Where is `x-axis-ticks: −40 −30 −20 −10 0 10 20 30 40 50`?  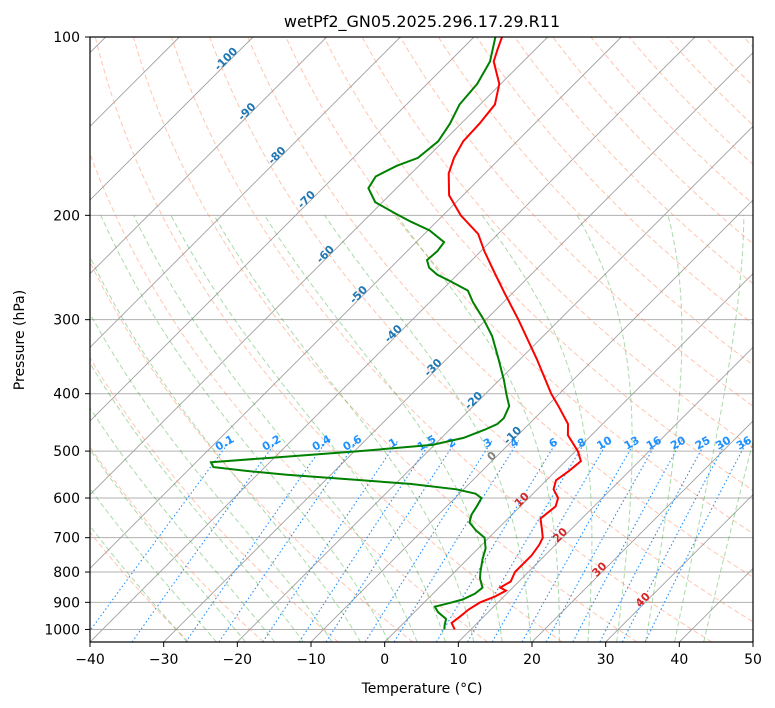
x-axis-ticks: −40 −30 −20 −10 0 10 20 30 40 50 is located at coordinates (418, 655).